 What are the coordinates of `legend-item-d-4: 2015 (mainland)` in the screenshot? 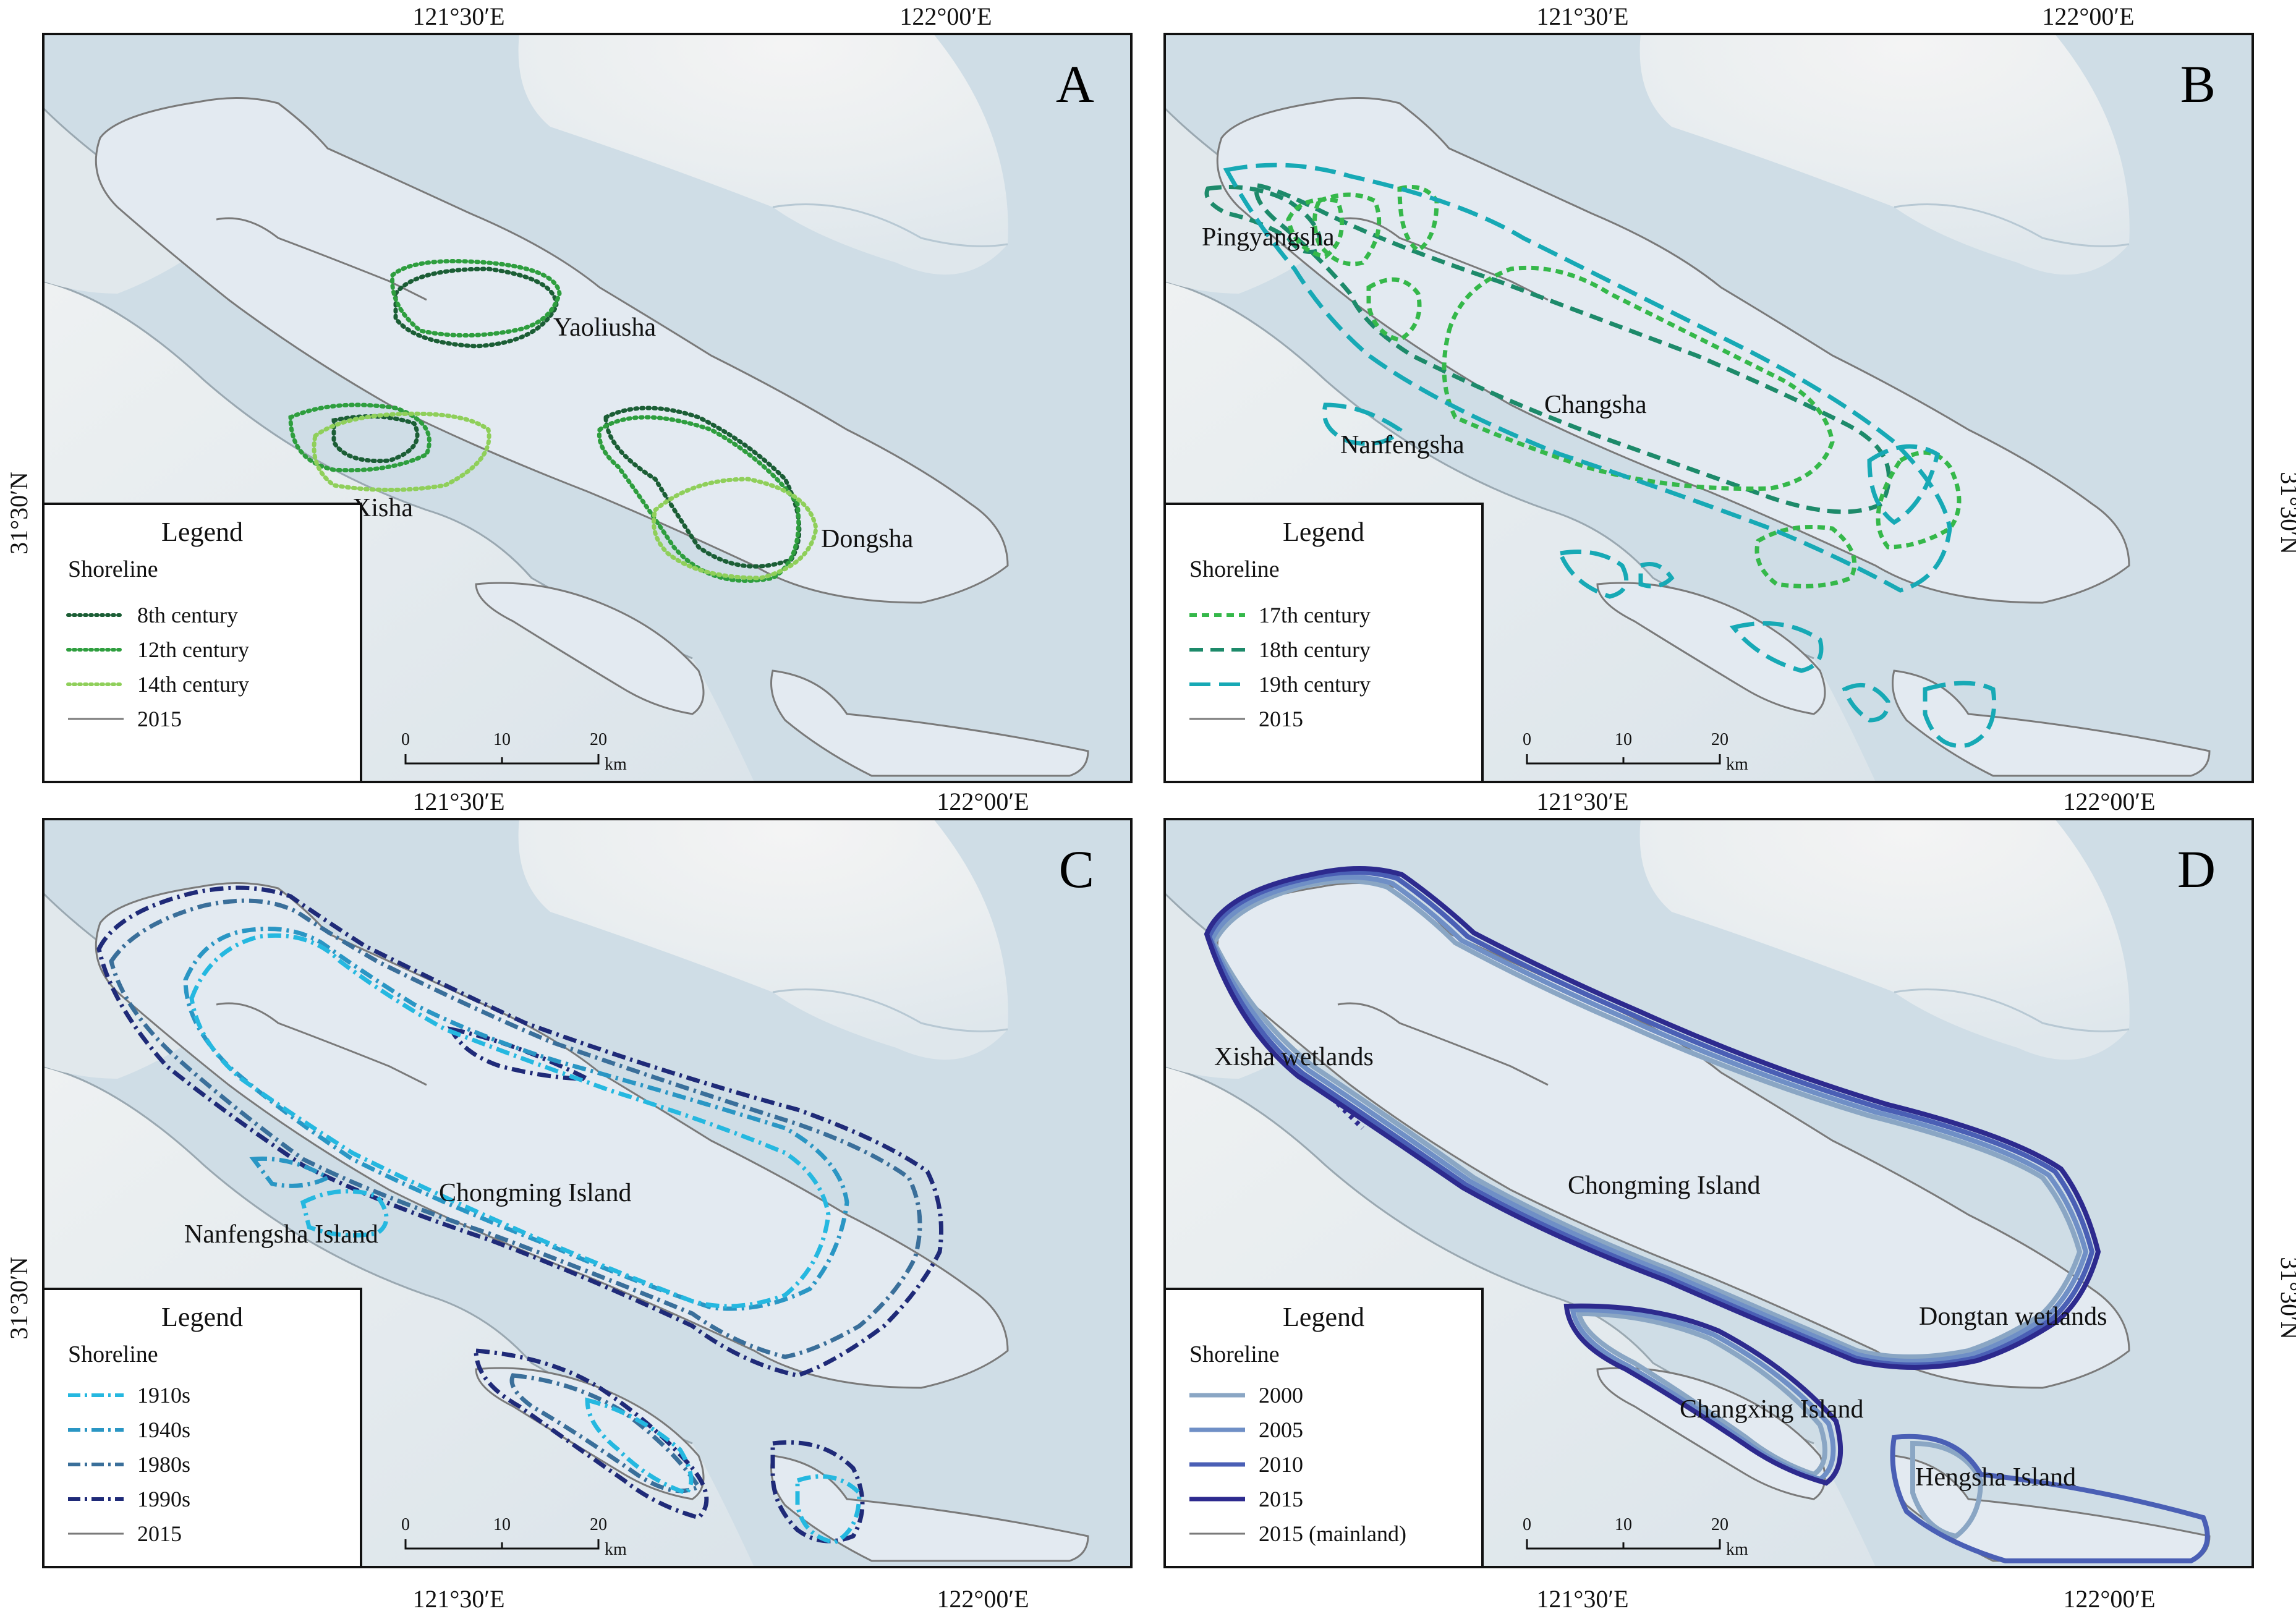 It's located at (1332, 1533).